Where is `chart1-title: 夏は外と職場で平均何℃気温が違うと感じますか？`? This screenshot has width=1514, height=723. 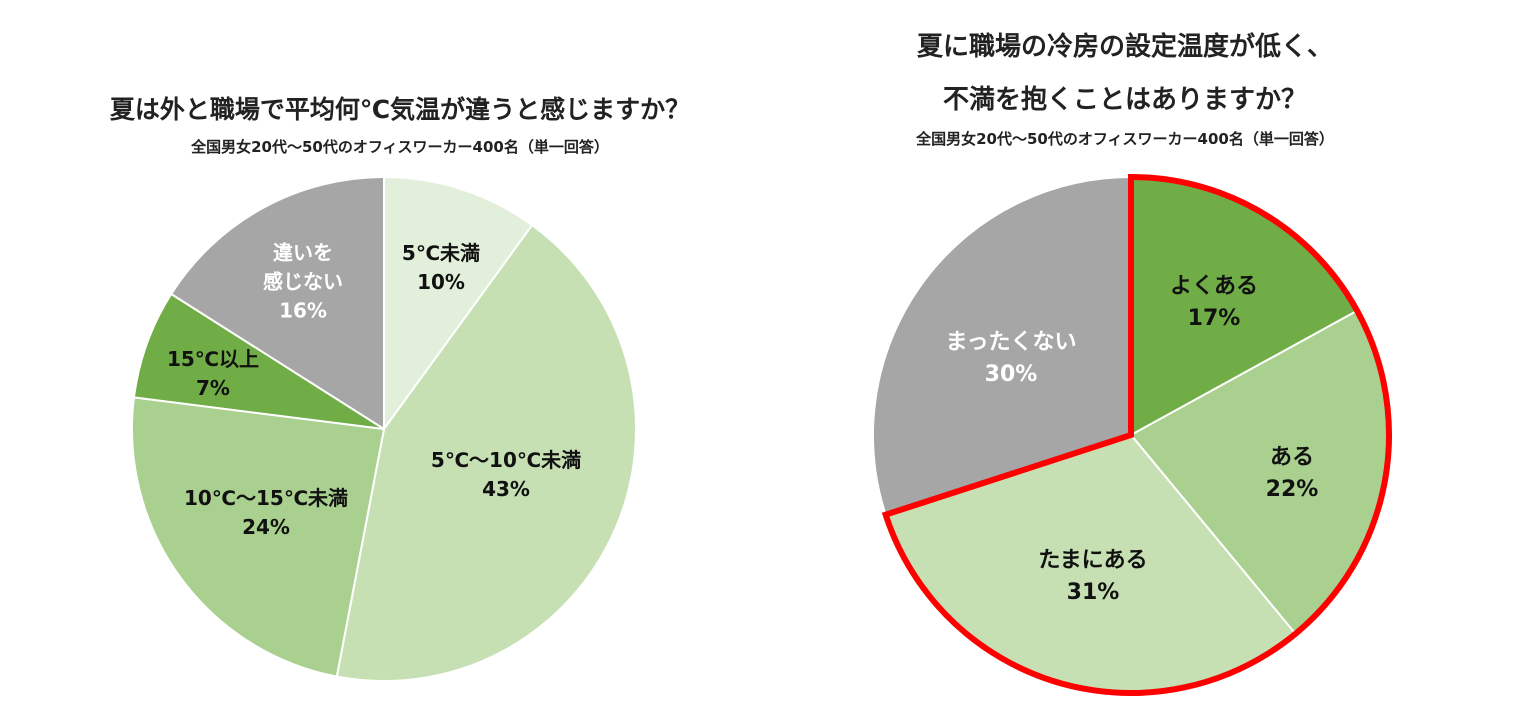 chart1-title: 夏は外と職場で平均何℃気温が違うと感じますか？ is located at coordinates (400, 109).